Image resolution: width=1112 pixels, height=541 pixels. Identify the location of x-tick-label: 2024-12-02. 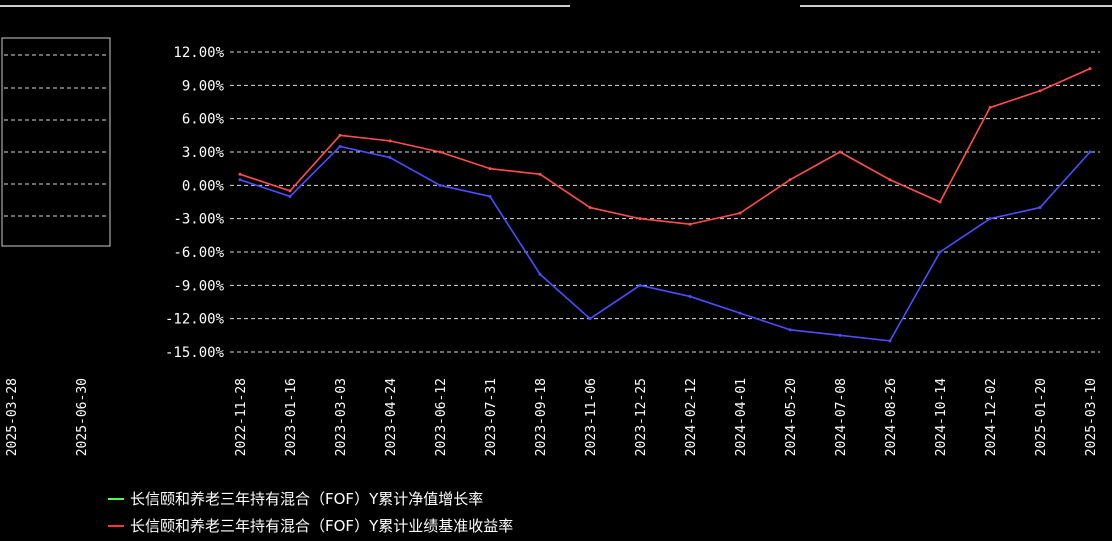
(991, 417).